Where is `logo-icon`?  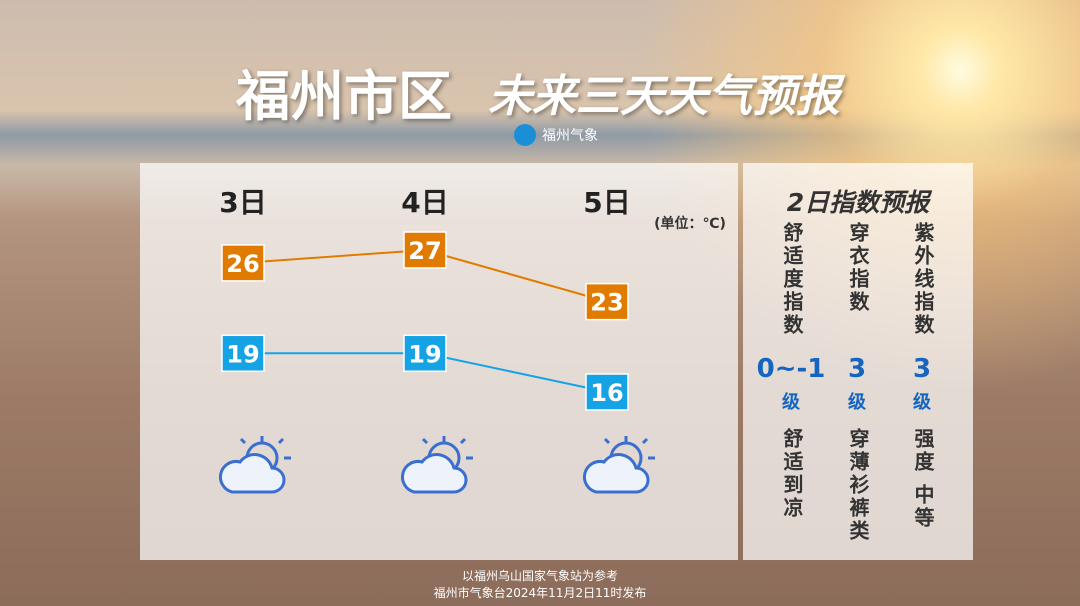 logo-icon is located at coordinates (525, 135).